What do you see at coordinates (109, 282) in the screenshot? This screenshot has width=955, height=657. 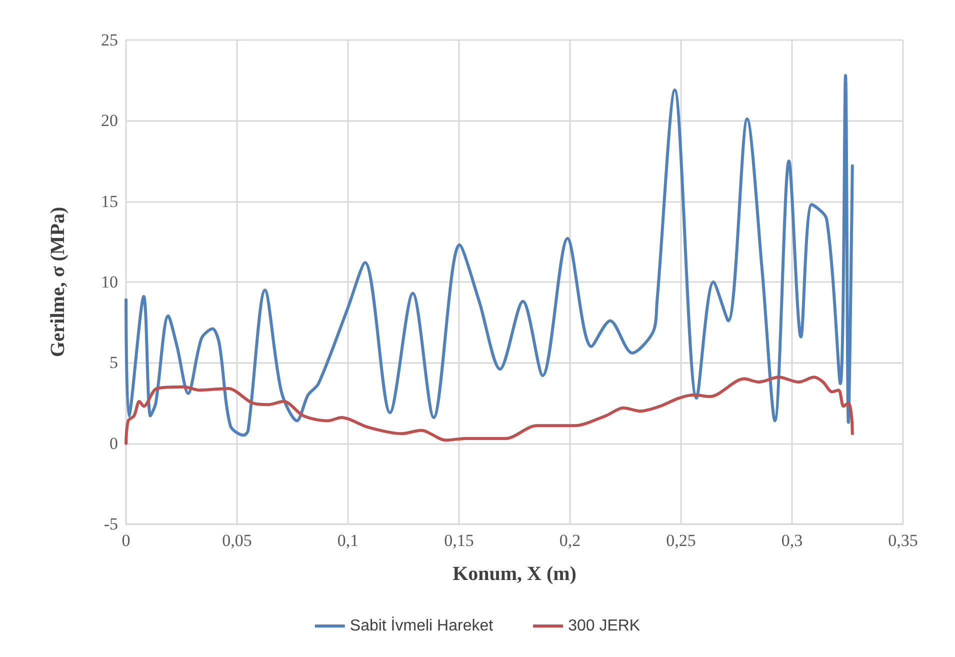 I see `y-tick-label: 10` at bounding box center [109, 282].